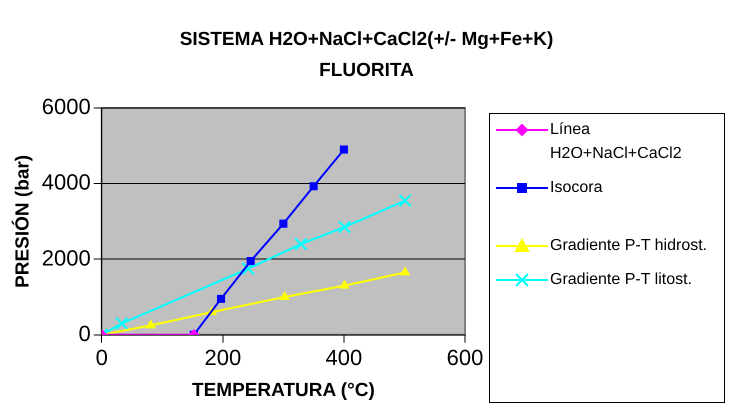 Image resolution: width=733 pixels, height=408 pixels. Describe the element at coordinates (102, 357) in the screenshot. I see `x-tick-label: 0` at that location.